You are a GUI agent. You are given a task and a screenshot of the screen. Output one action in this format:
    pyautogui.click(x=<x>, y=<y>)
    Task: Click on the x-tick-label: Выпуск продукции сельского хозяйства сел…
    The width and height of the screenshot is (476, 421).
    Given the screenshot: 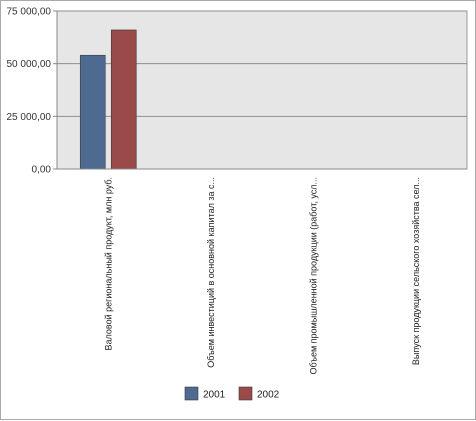 What is the action you would take?
    pyautogui.click(x=416, y=271)
    